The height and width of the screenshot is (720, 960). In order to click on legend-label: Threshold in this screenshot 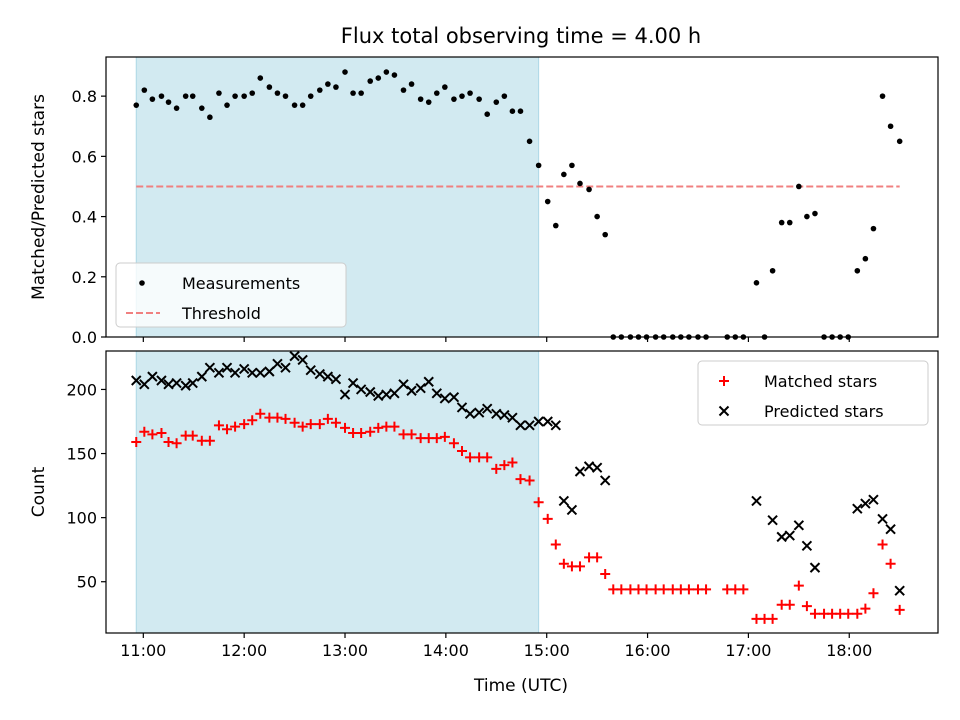, I will do `click(221, 313)`.